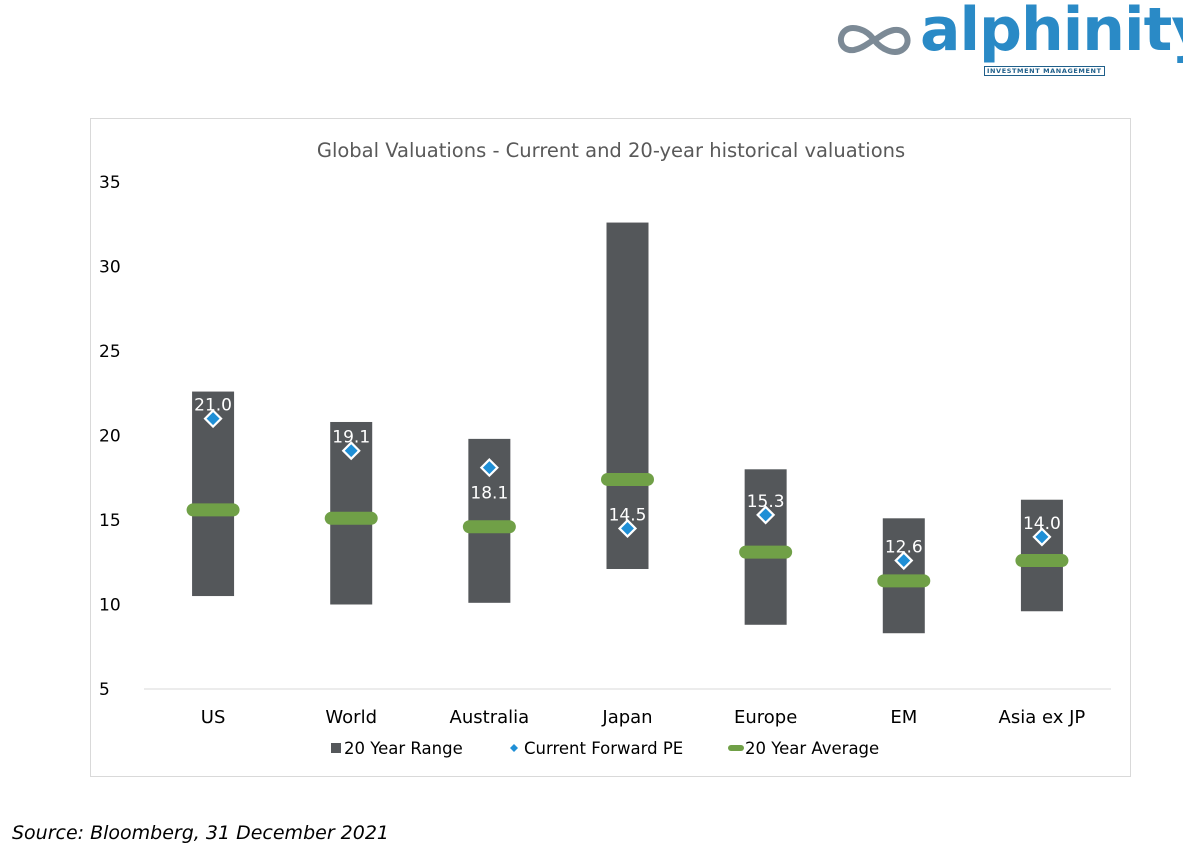 This screenshot has width=1183, height=853. Describe the element at coordinates (351, 438) in the screenshot. I see `data-label: 19.1` at that location.